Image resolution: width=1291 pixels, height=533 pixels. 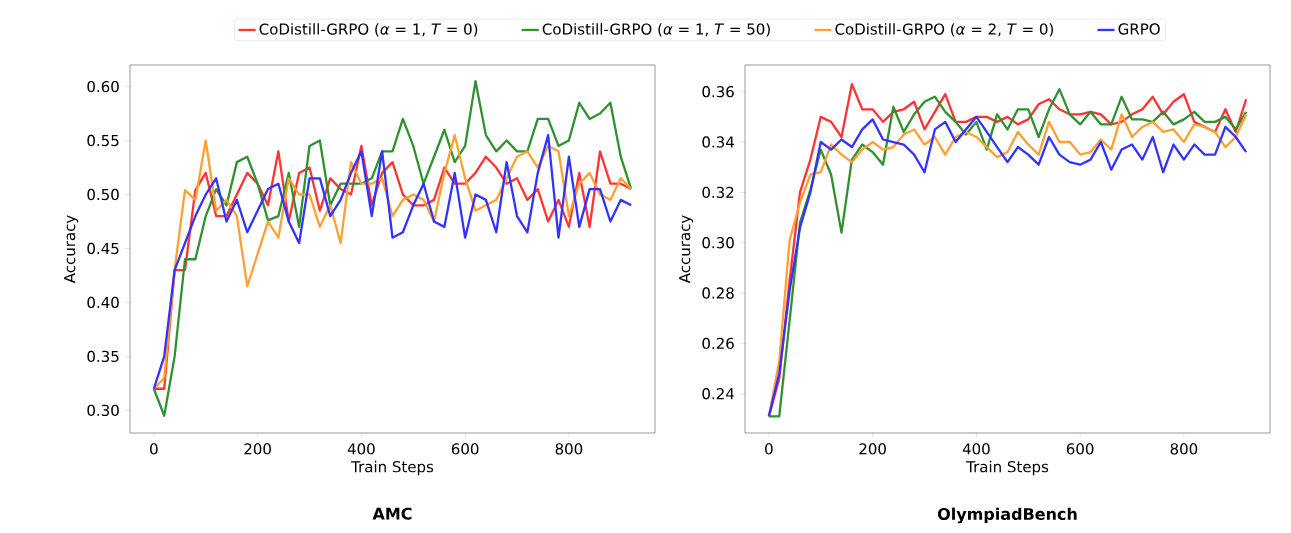 What do you see at coordinates (1007, 515) in the screenshot?
I see `text: OlympiadBench` at bounding box center [1007, 515].